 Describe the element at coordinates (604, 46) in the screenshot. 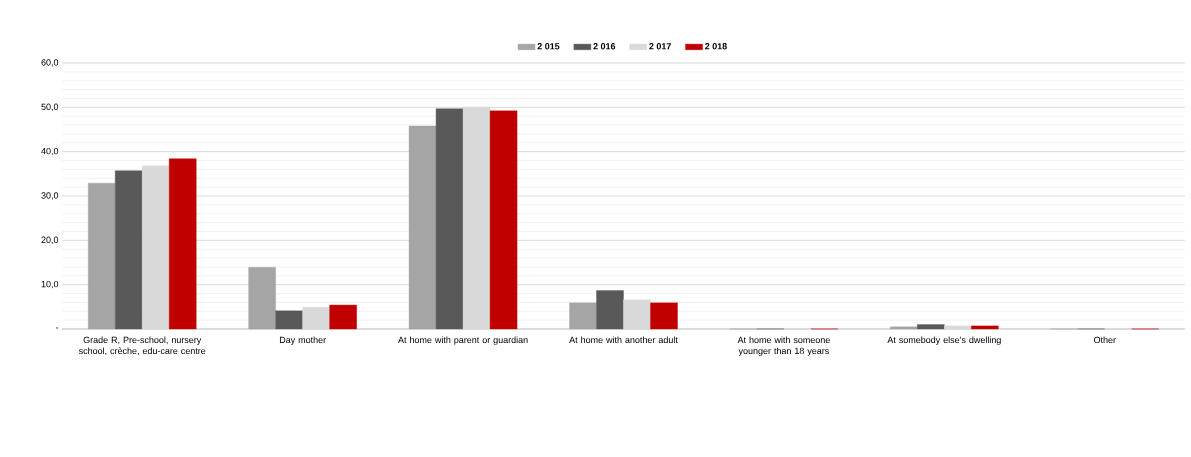

I see `legend-label: 2 016` at that location.